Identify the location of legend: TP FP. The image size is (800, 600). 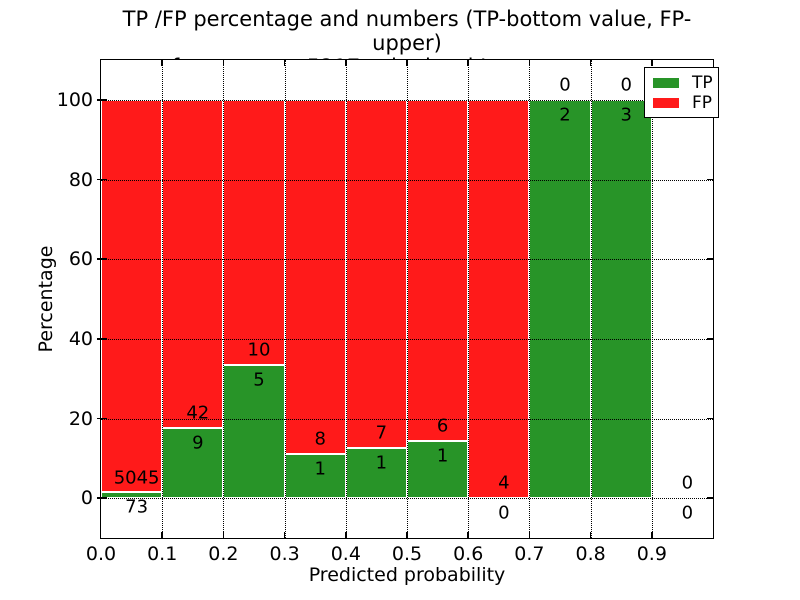
(681, 92).